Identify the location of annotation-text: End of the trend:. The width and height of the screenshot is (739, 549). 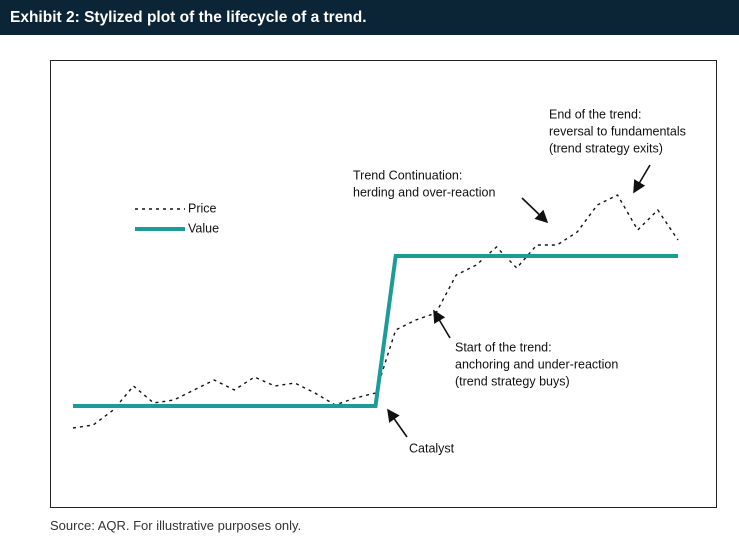
(595, 114).